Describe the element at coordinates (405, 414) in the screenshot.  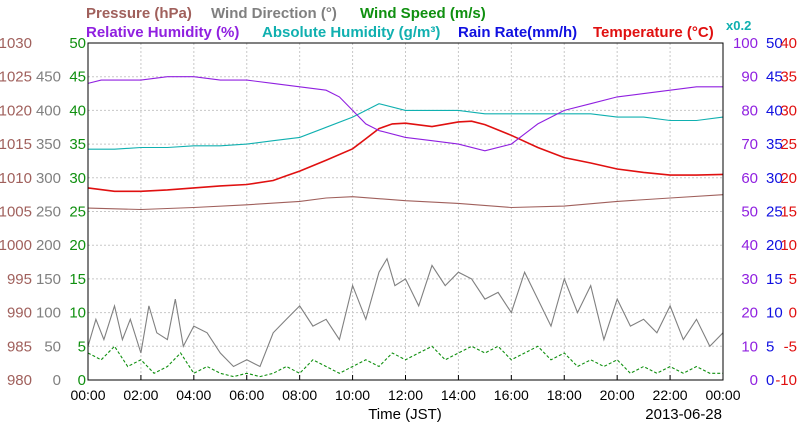
I see `x-axis-label: Time (JST)` at that location.